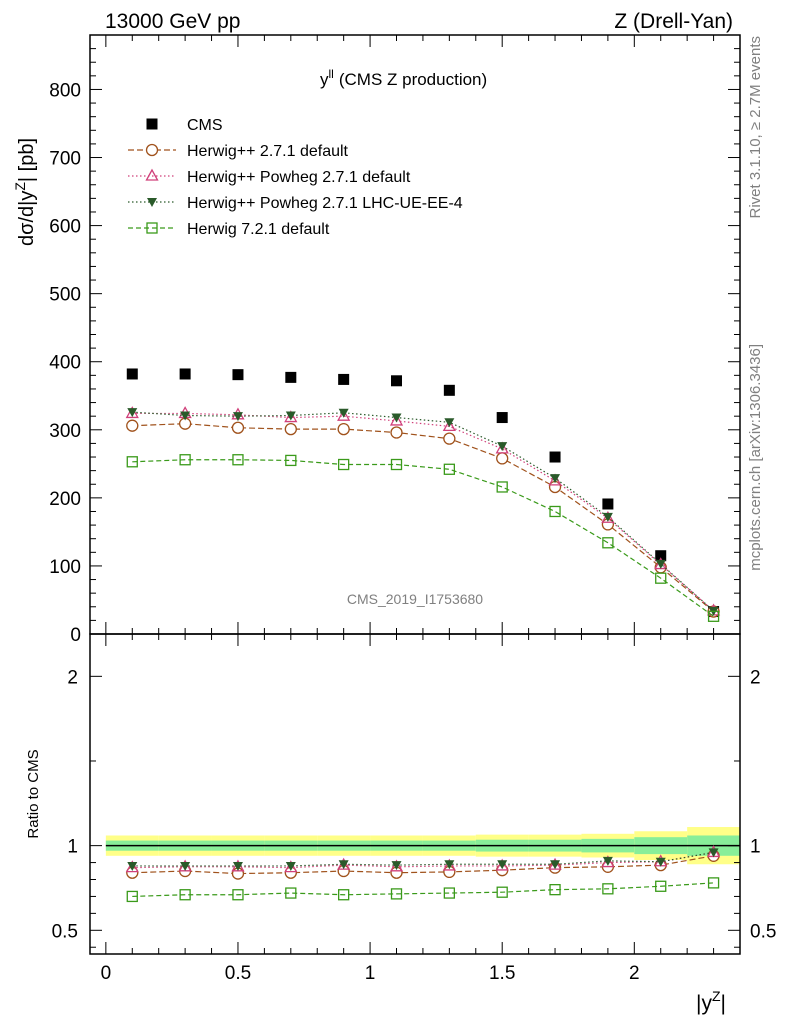  I want to click on x-axis-label: |yZ|, so click(711, 1001).